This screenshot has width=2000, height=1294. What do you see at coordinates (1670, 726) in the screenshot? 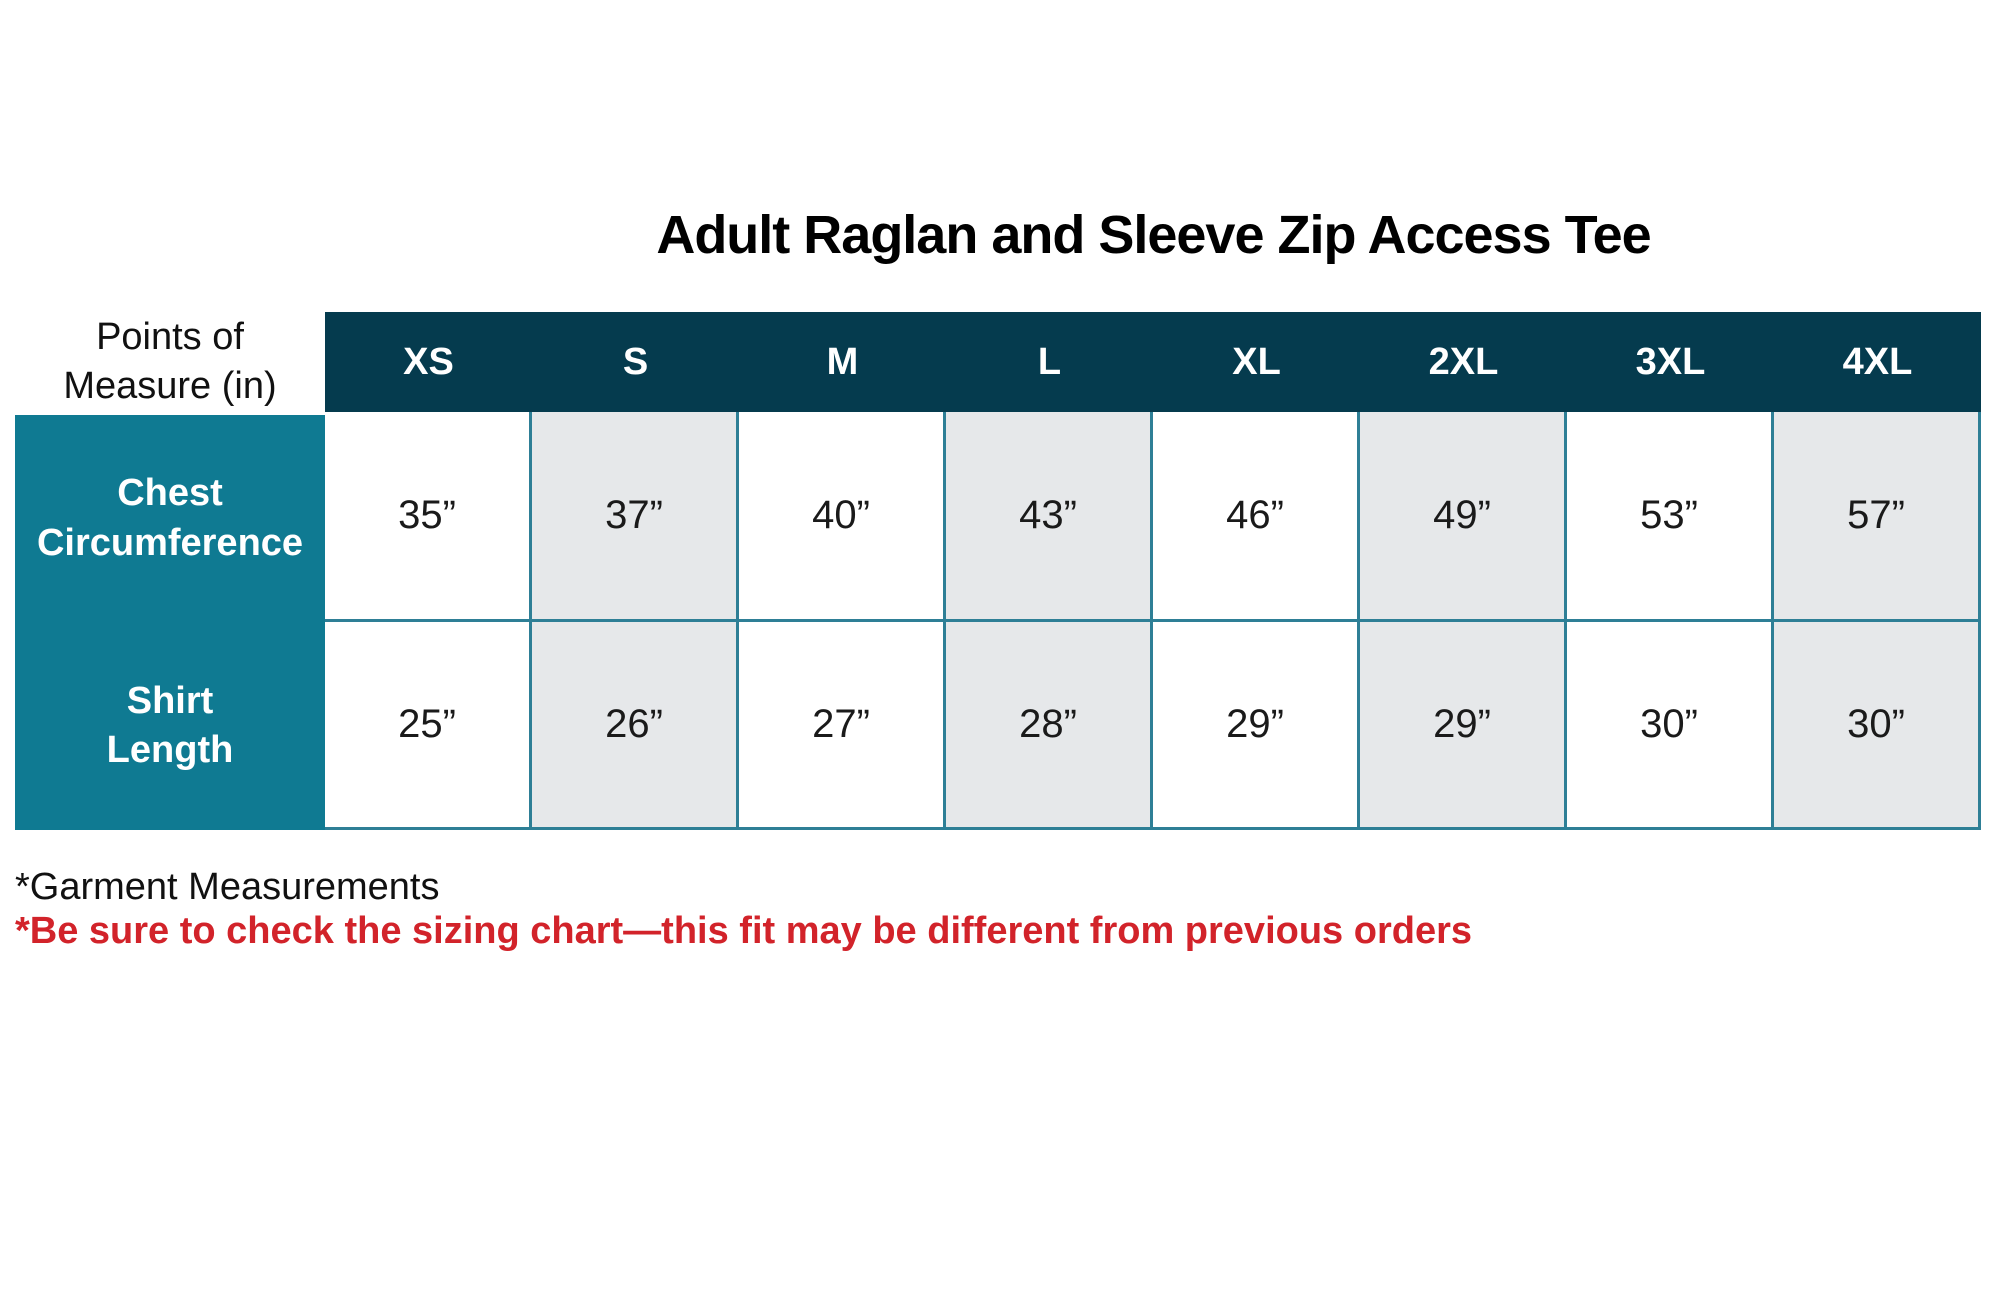
I see `cell-length-3xl: 30”` at bounding box center [1670, 726].